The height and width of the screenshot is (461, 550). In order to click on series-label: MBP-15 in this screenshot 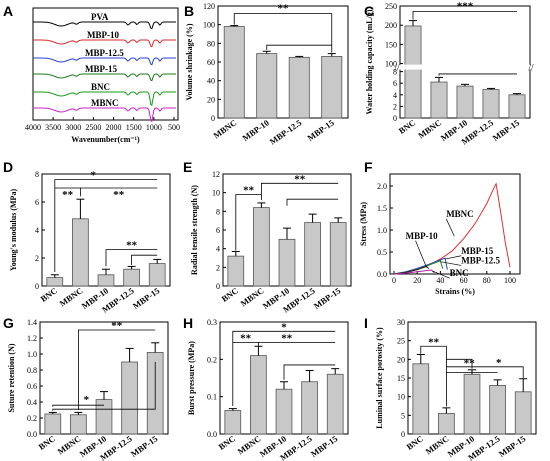, I will do `click(101, 69)`.